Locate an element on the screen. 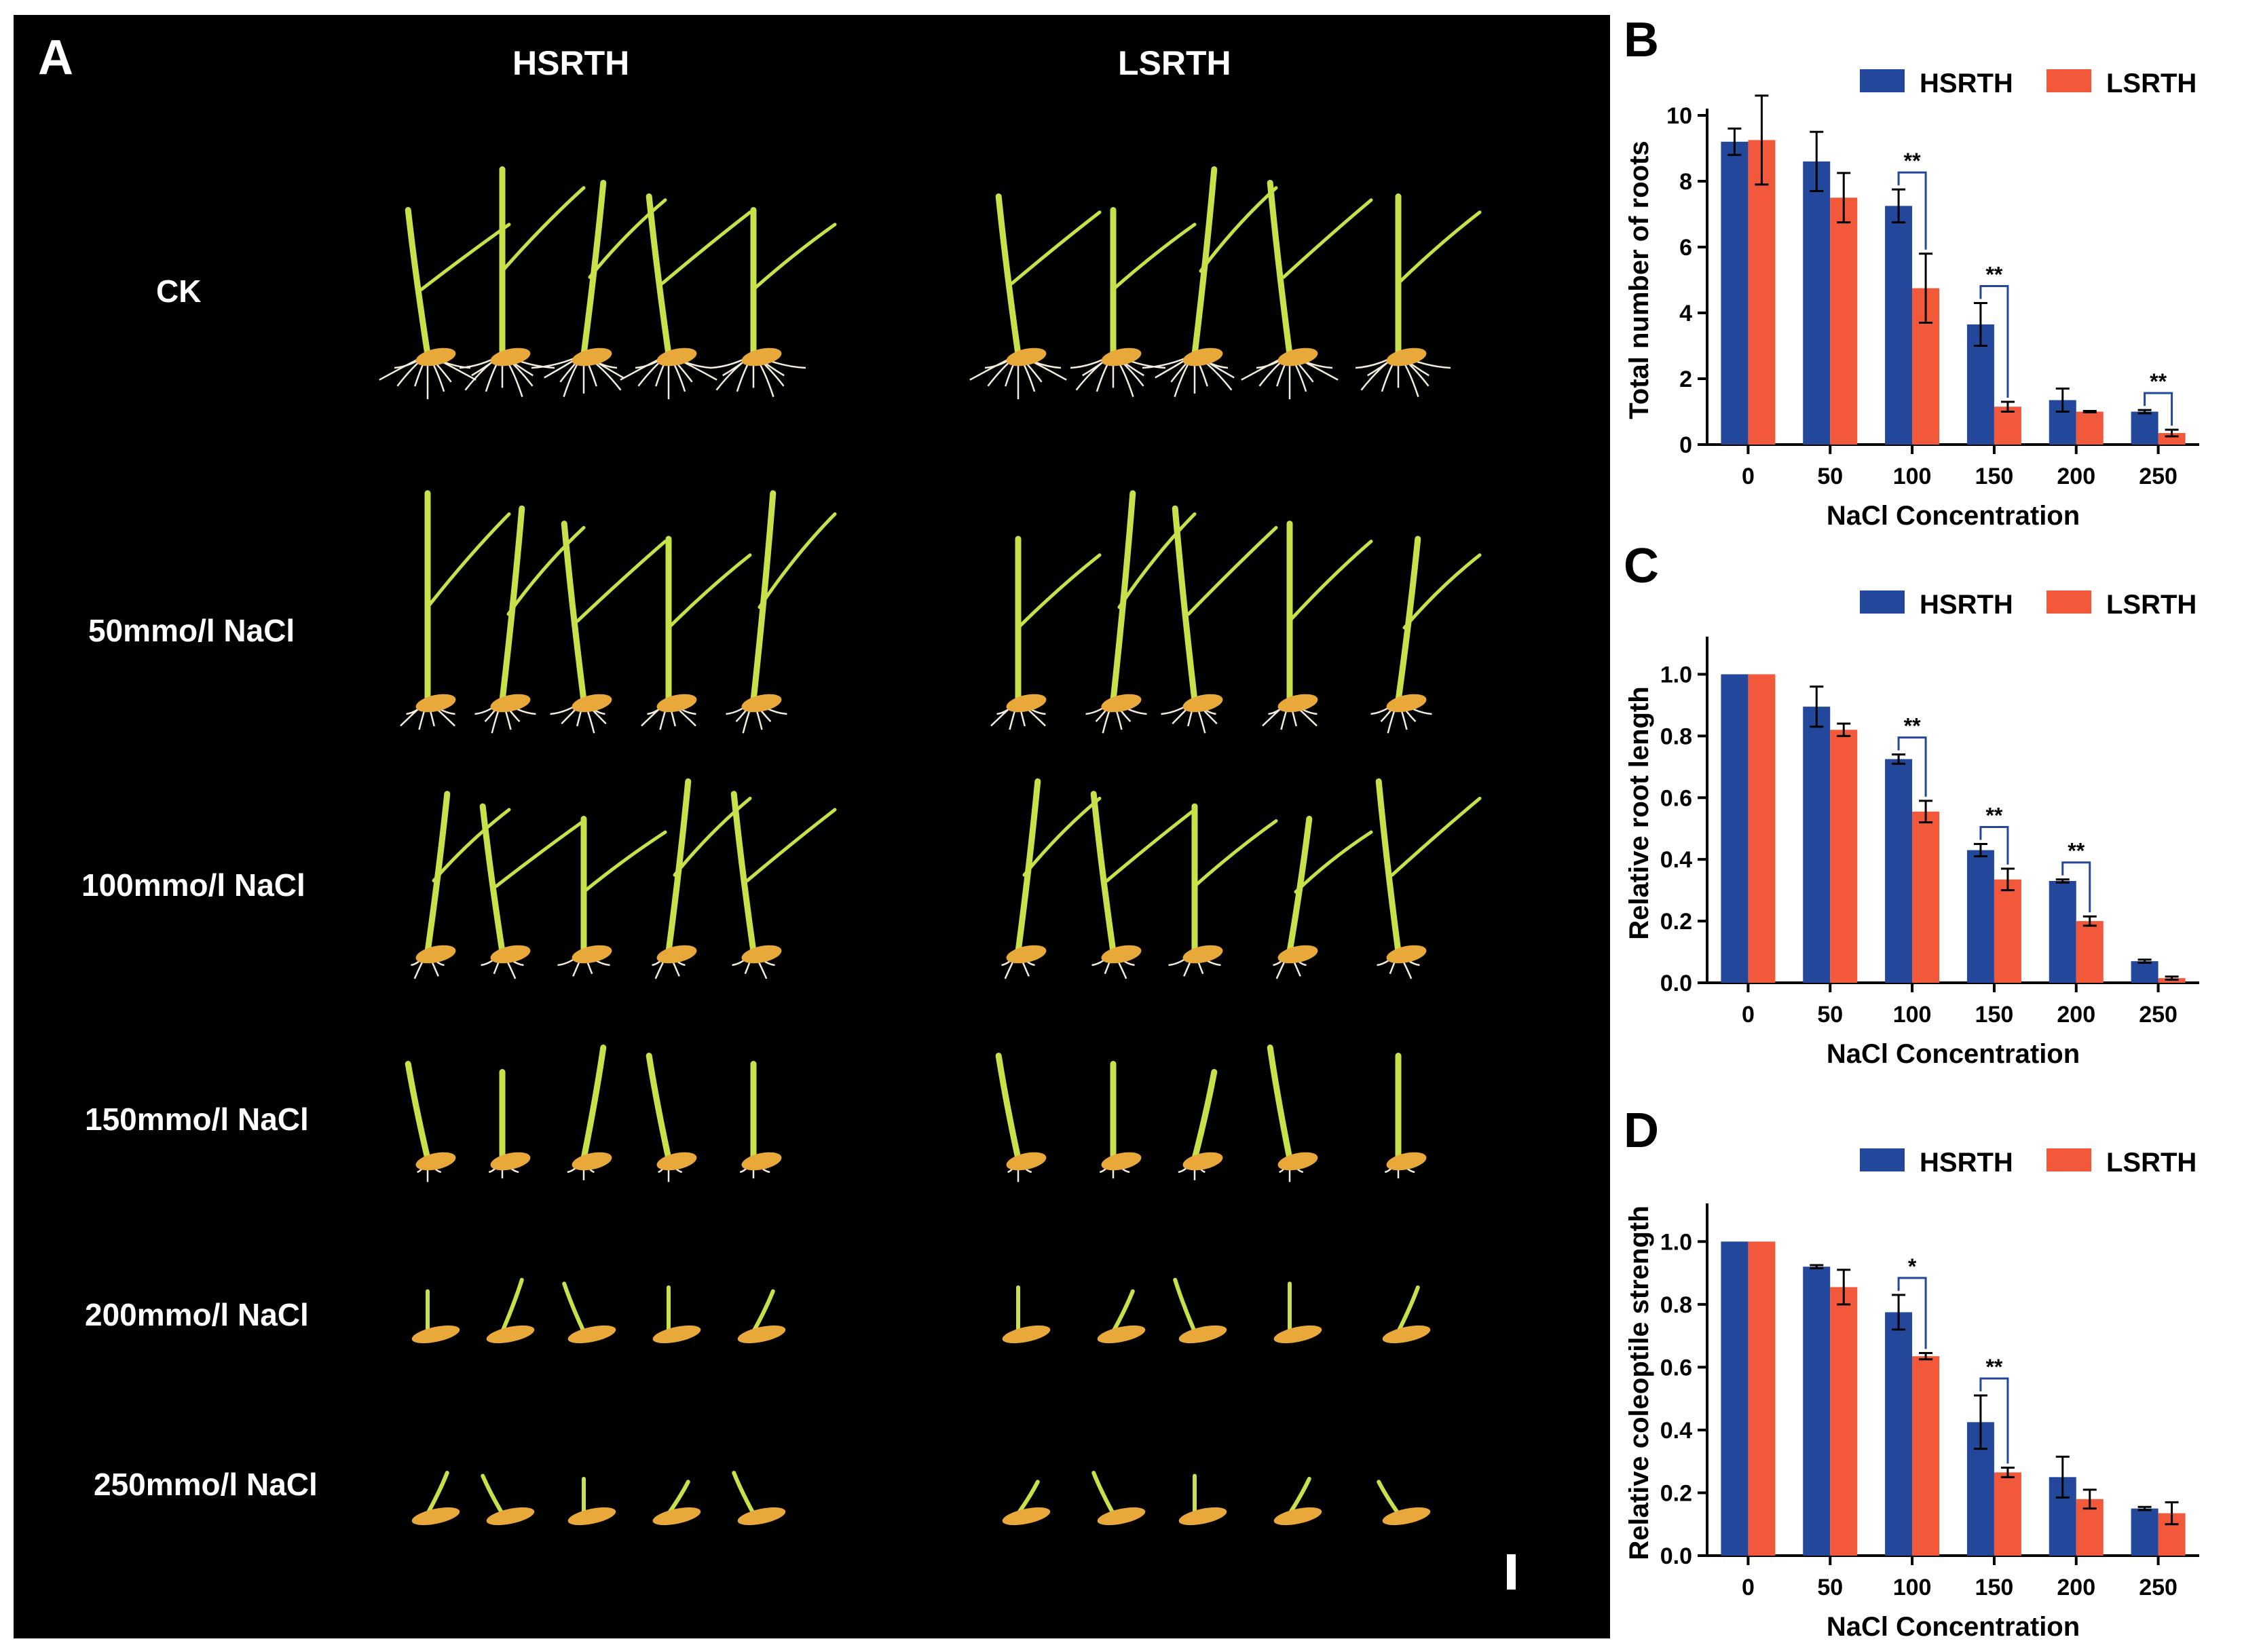 The height and width of the screenshot is (1652, 2261). y-axis-label: Relative coleoptile strength is located at coordinates (1639, 1382).